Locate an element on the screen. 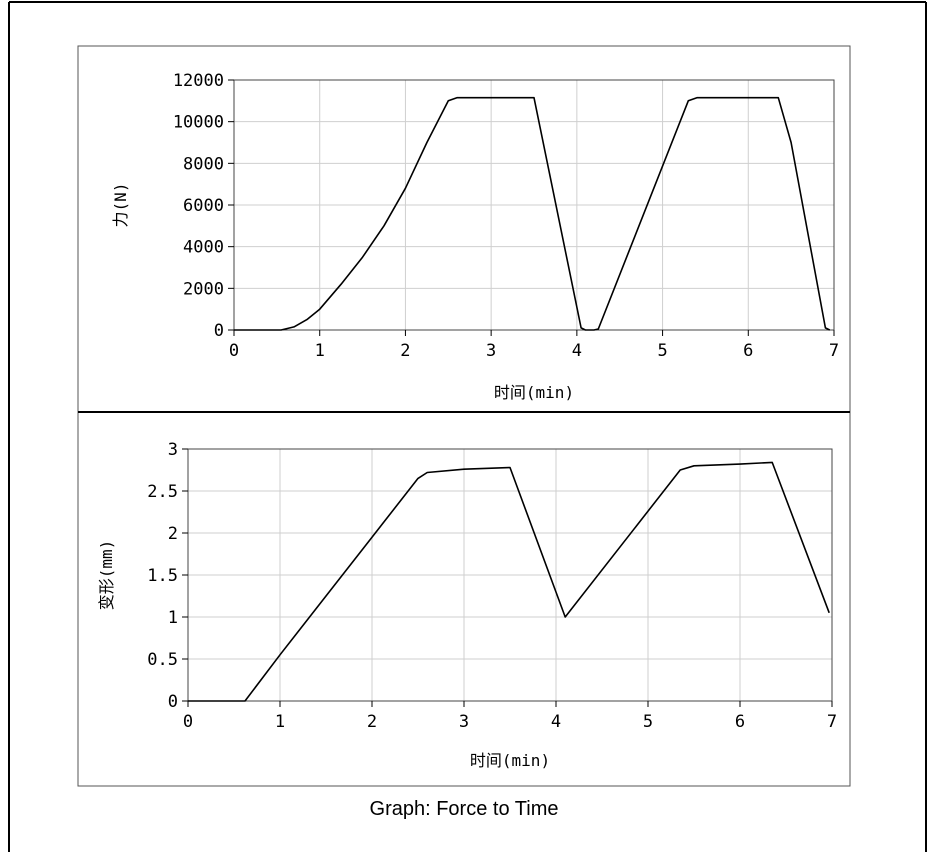 The image size is (928, 852). y-tick-label: 10000 is located at coordinates (198, 123).